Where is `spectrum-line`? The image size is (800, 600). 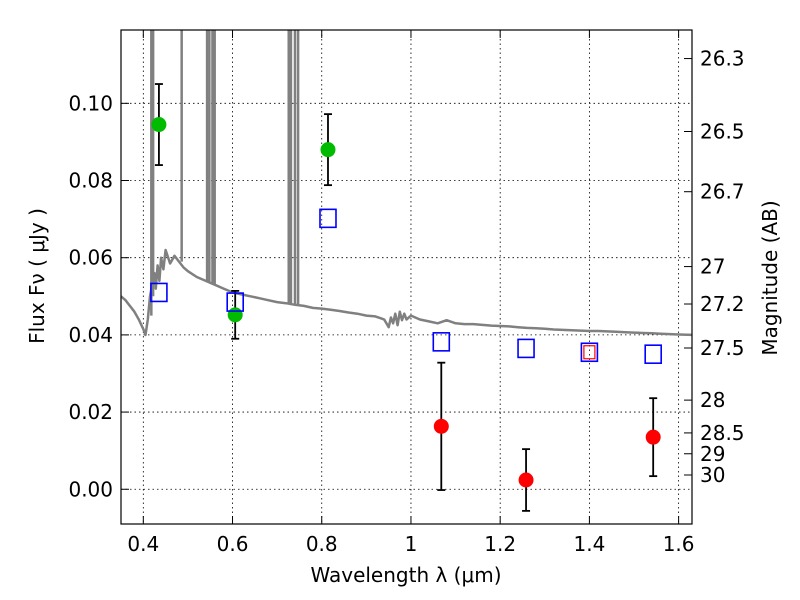 spectrum-line is located at coordinates (406, 292).